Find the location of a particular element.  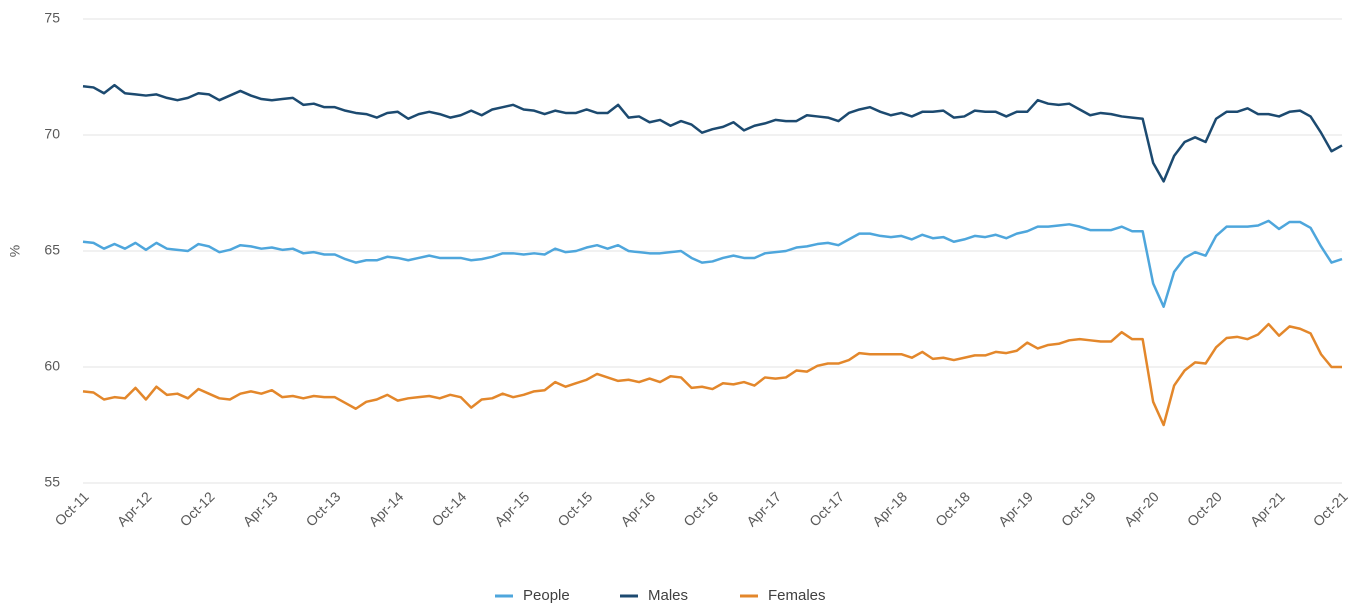

x-tick-label: Oct-20 is located at coordinates (1204, 508).